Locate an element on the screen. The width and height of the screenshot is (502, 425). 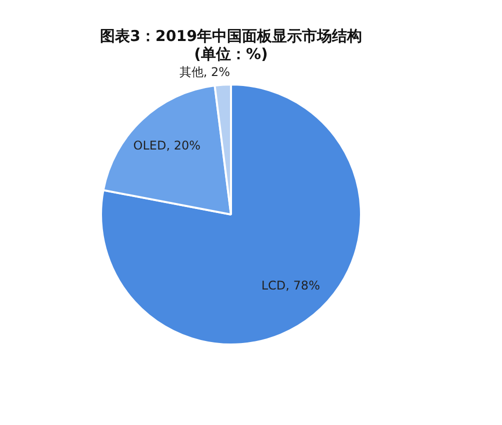
slice-label: 其他, 2% is located at coordinates (204, 71).